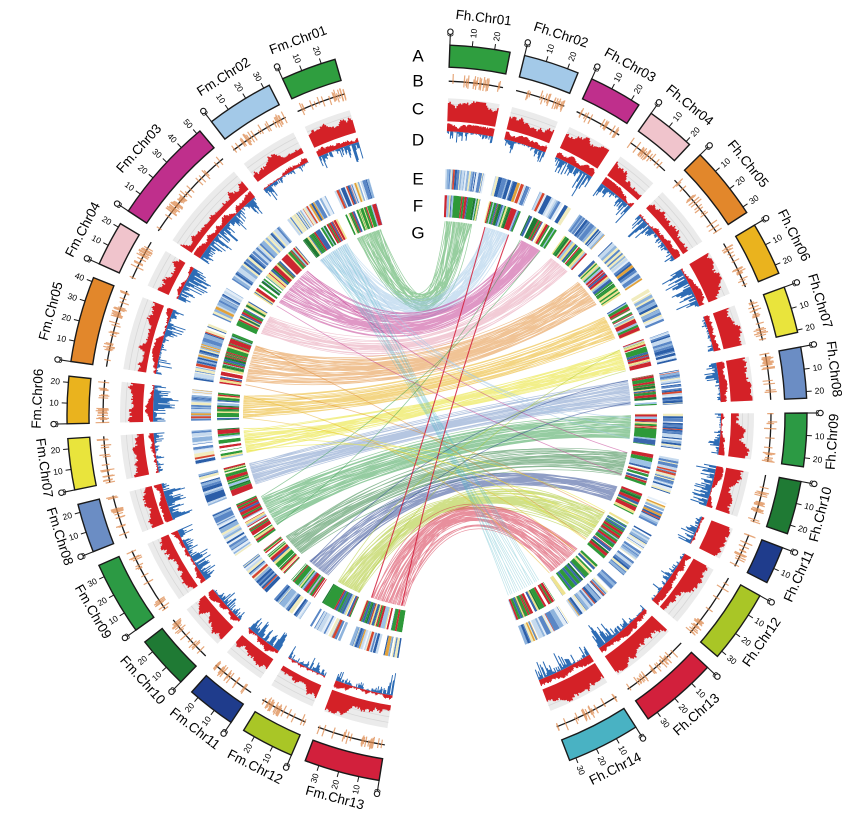 The image size is (863, 819). I want to click on track-label-F: F, so click(418, 206).